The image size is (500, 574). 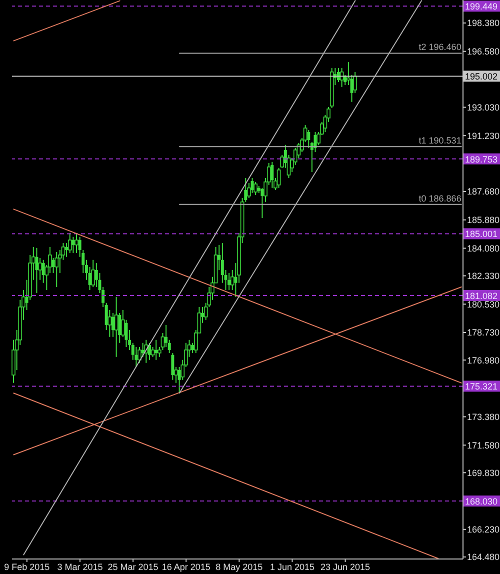 I want to click on y-tick-label: 196.580, so click(x=483, y=51).